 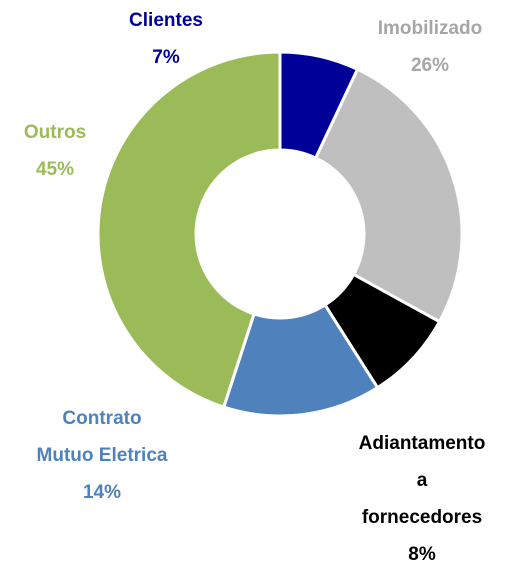 What do you see at coordinates (102, 437) in the screenshot?
I see `category-label: Contrato Mutuo Eletrica` at bounding box center [102, 437].